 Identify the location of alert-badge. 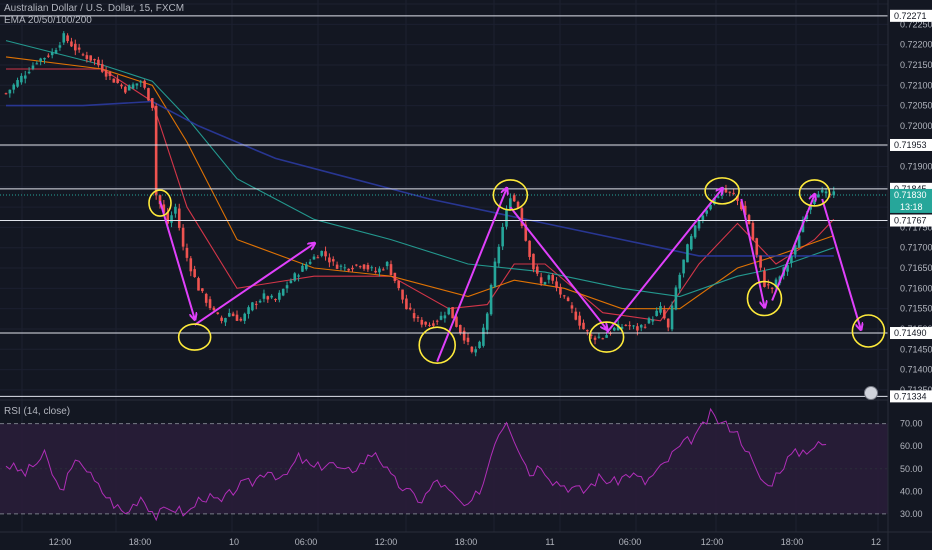
(871, 393).